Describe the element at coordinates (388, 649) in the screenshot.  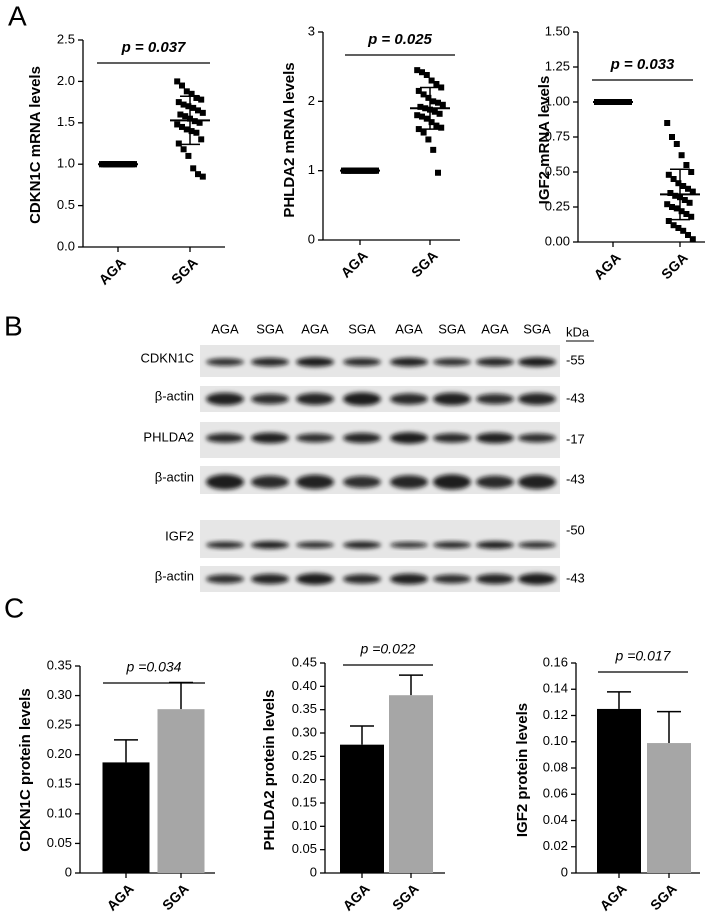
I see `p-value: p =0.022` at that location.